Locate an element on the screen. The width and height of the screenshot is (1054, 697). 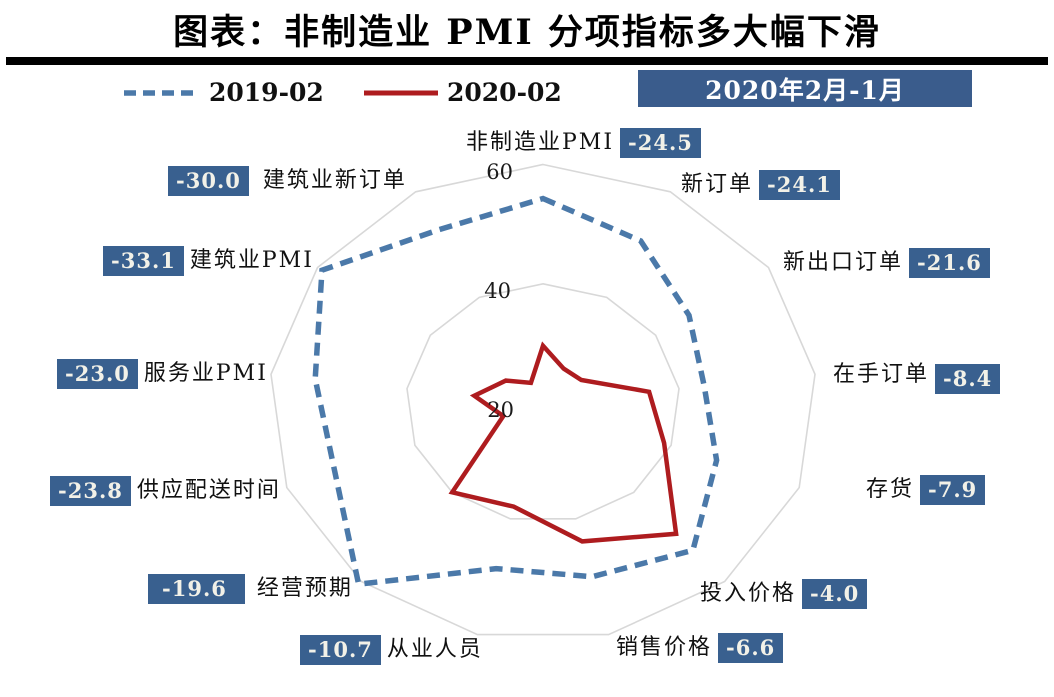
legend-label-2020: 2020-02 is located at coordinates (504, 92).